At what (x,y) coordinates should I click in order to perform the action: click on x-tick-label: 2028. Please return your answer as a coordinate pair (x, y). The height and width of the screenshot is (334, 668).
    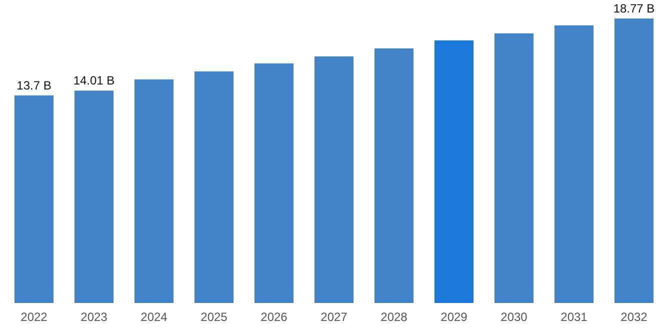
    Looking at the image, I should click on (394, 317).